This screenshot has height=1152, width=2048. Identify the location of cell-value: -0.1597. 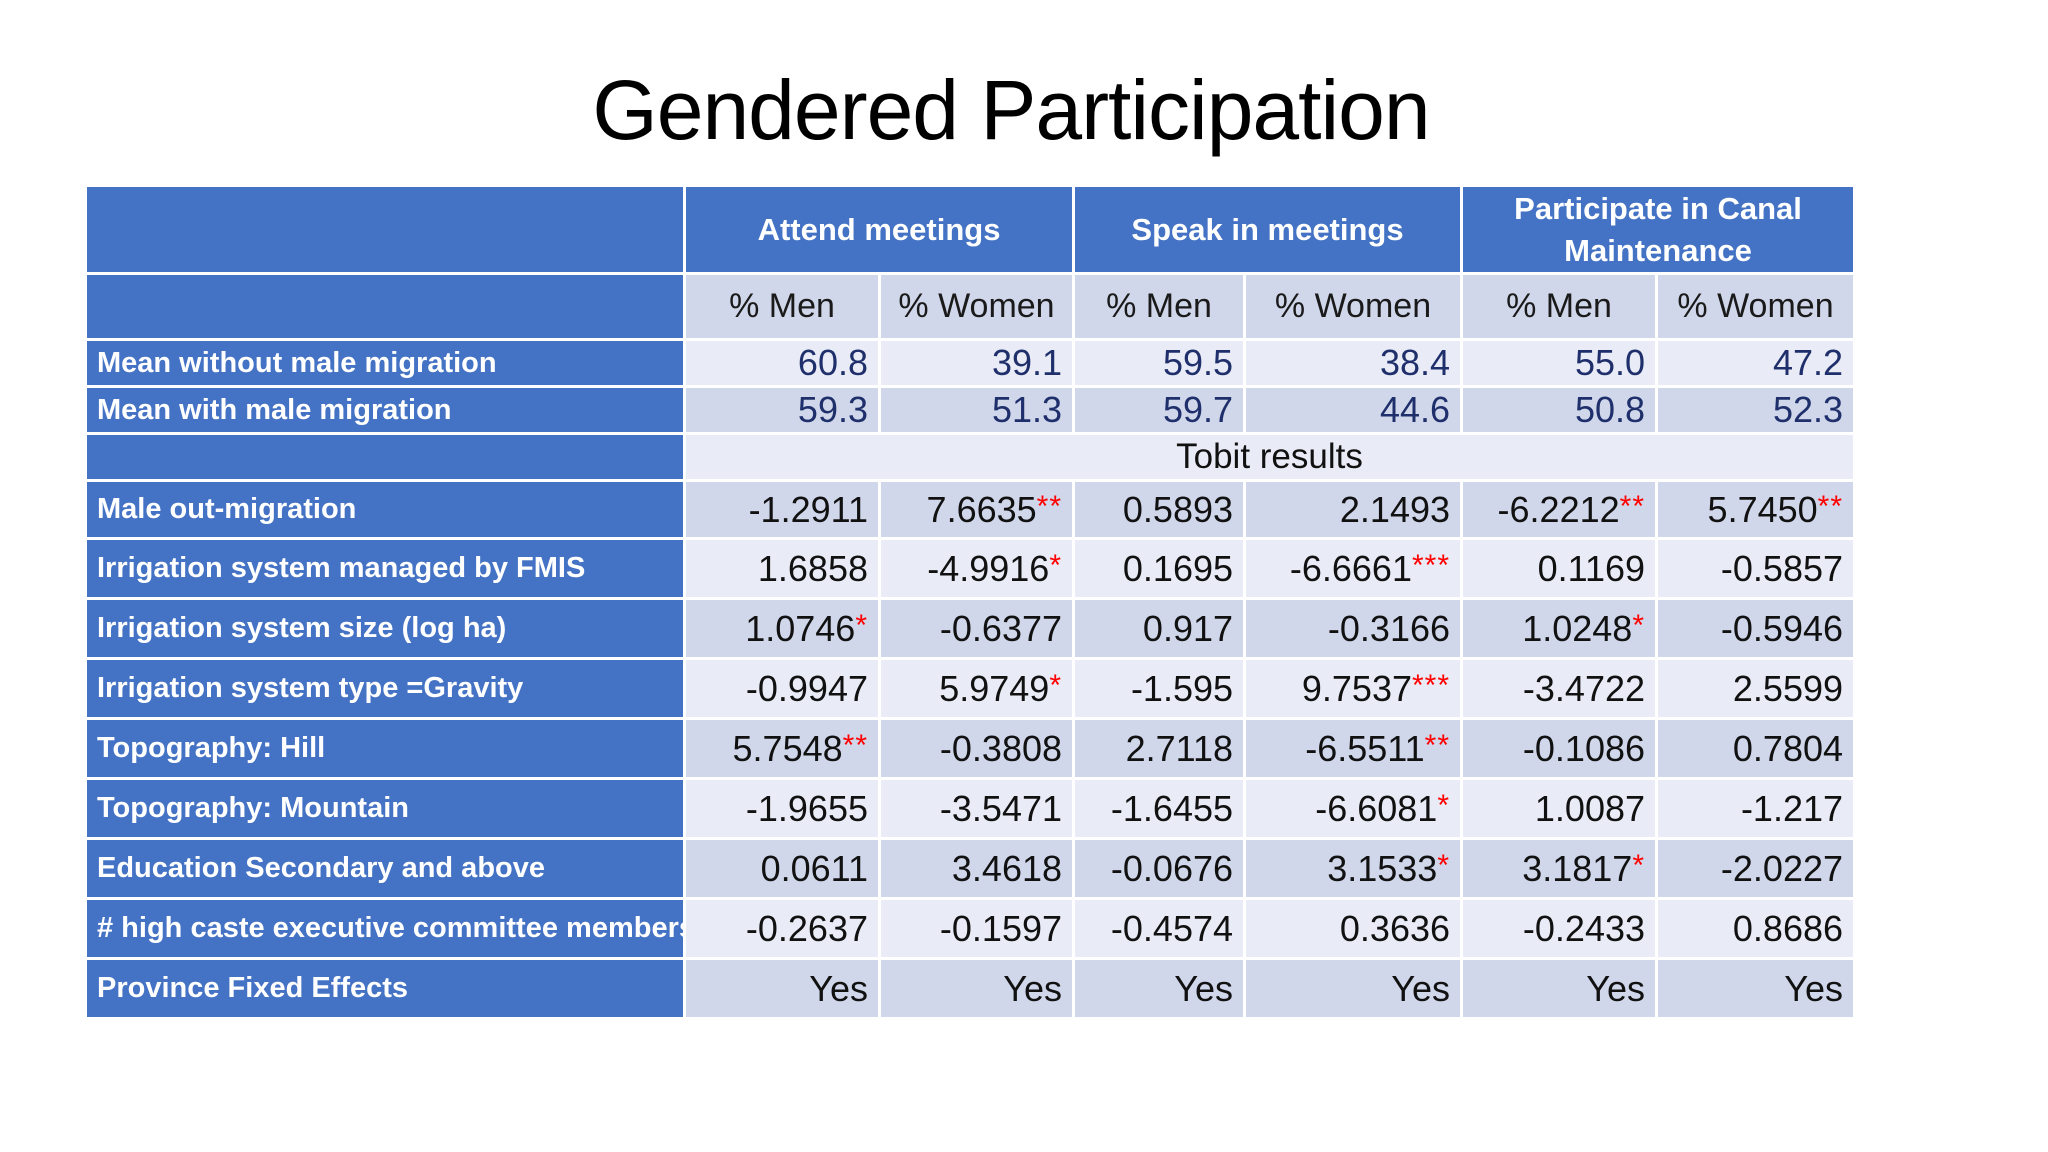
(1001, 928).